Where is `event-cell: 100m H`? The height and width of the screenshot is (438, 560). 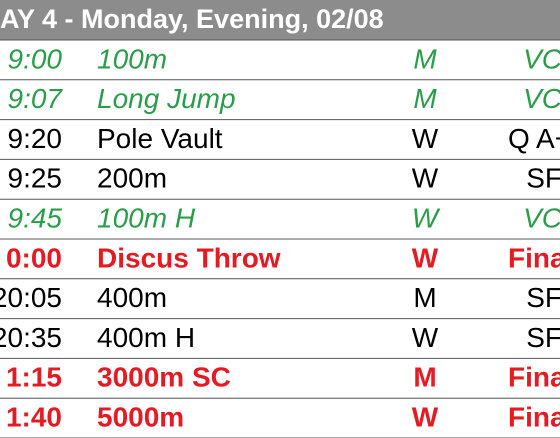 event-cell: 100m H is located at coordinates (146, 217).